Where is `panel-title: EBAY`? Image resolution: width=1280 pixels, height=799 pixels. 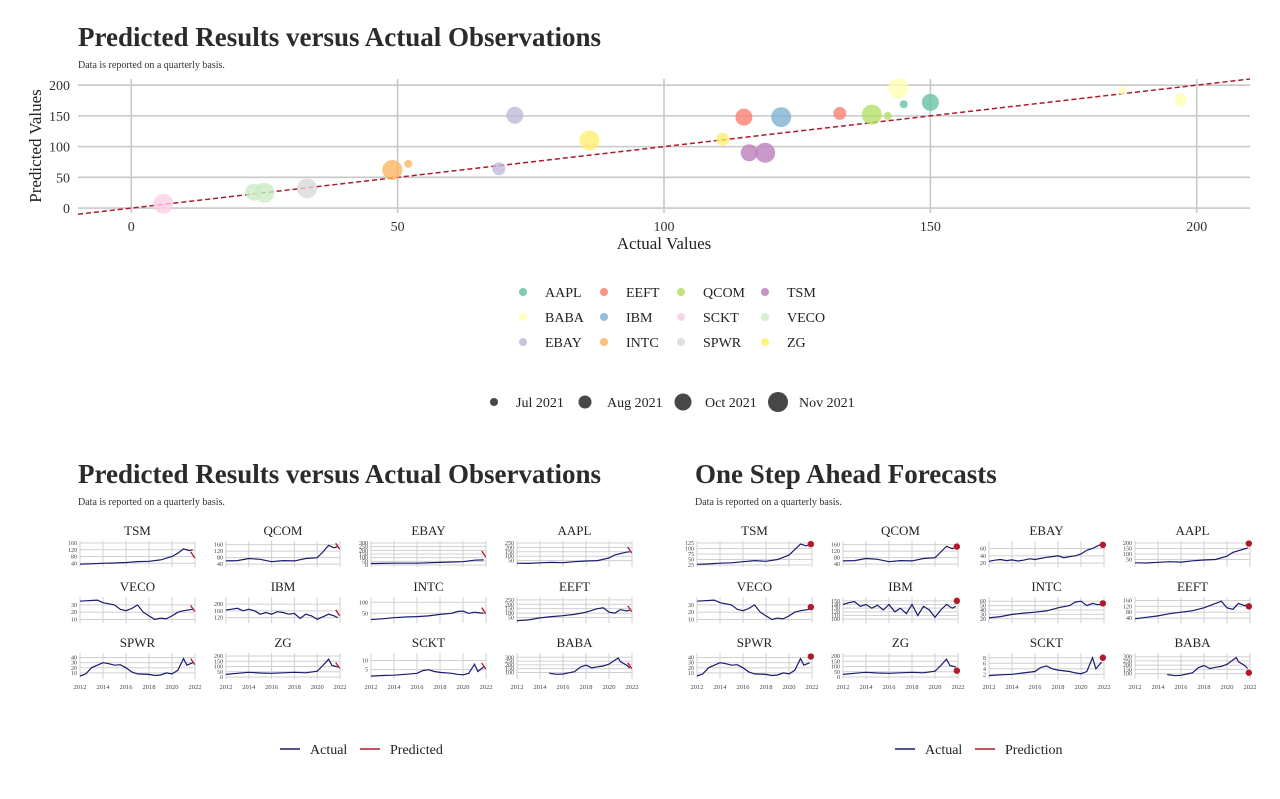
panel-title: EBAY is located at coordinates (1046, 530).